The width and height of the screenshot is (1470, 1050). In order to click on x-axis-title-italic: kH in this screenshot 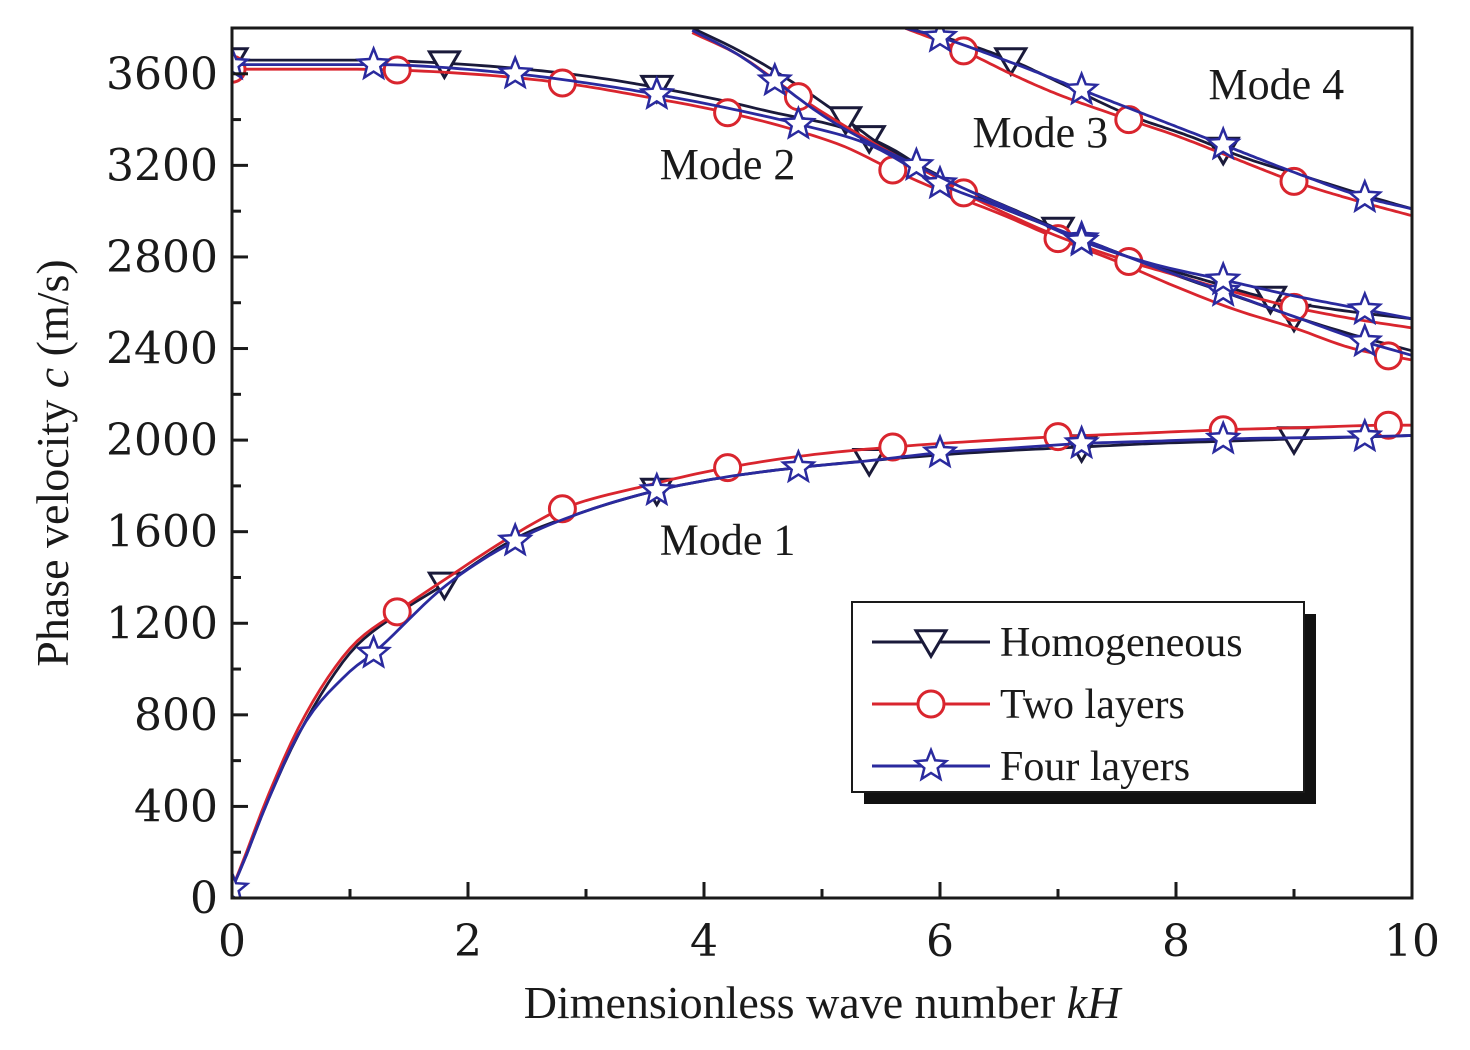, I will do `click(1095, 1002)`.